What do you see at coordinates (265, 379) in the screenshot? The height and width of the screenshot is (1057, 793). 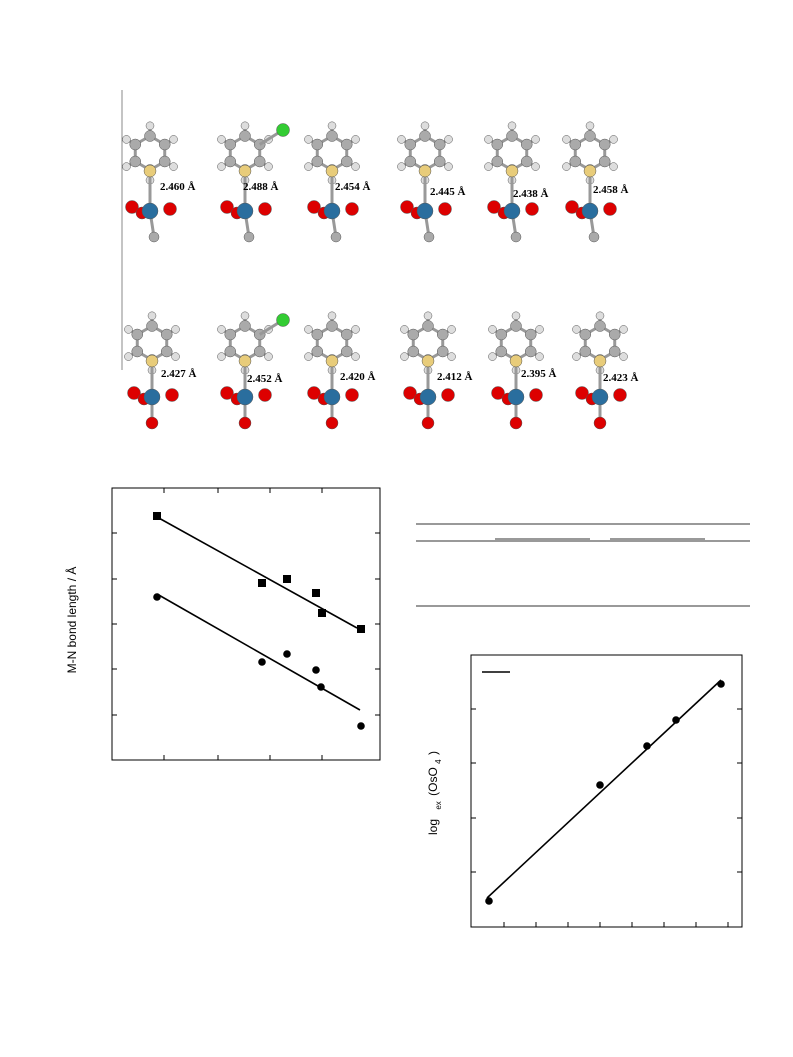 I see `bond-length: 2.452 Å` at bounding box center [265, 379].